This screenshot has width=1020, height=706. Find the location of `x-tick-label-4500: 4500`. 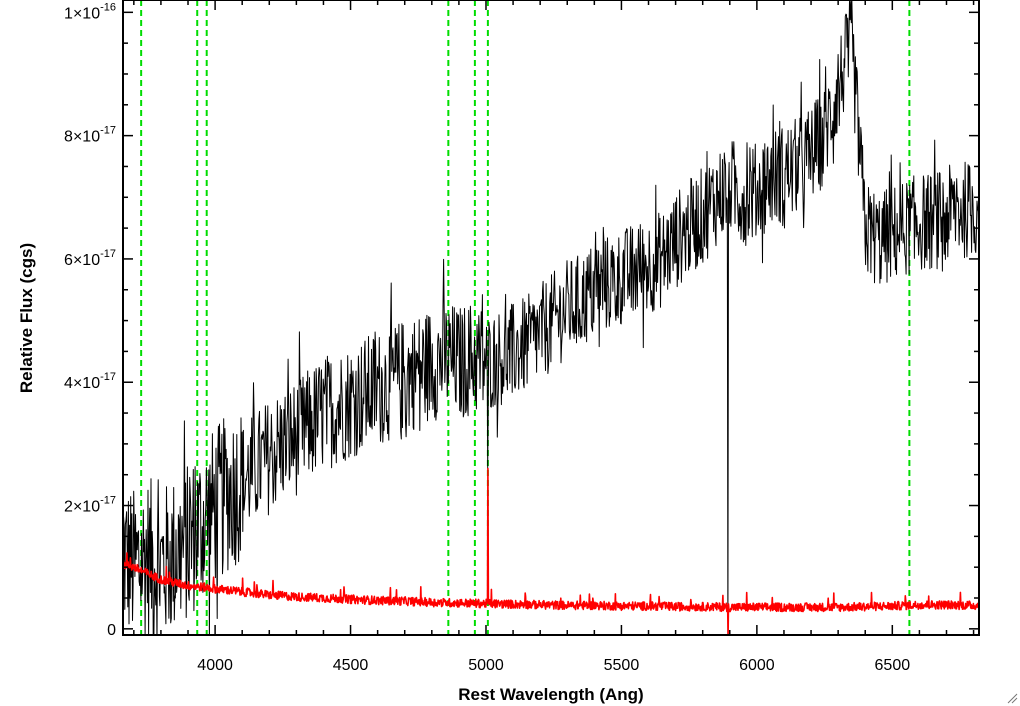

x-tick-label-4500: 4500 is located at coordinates (351, 665).